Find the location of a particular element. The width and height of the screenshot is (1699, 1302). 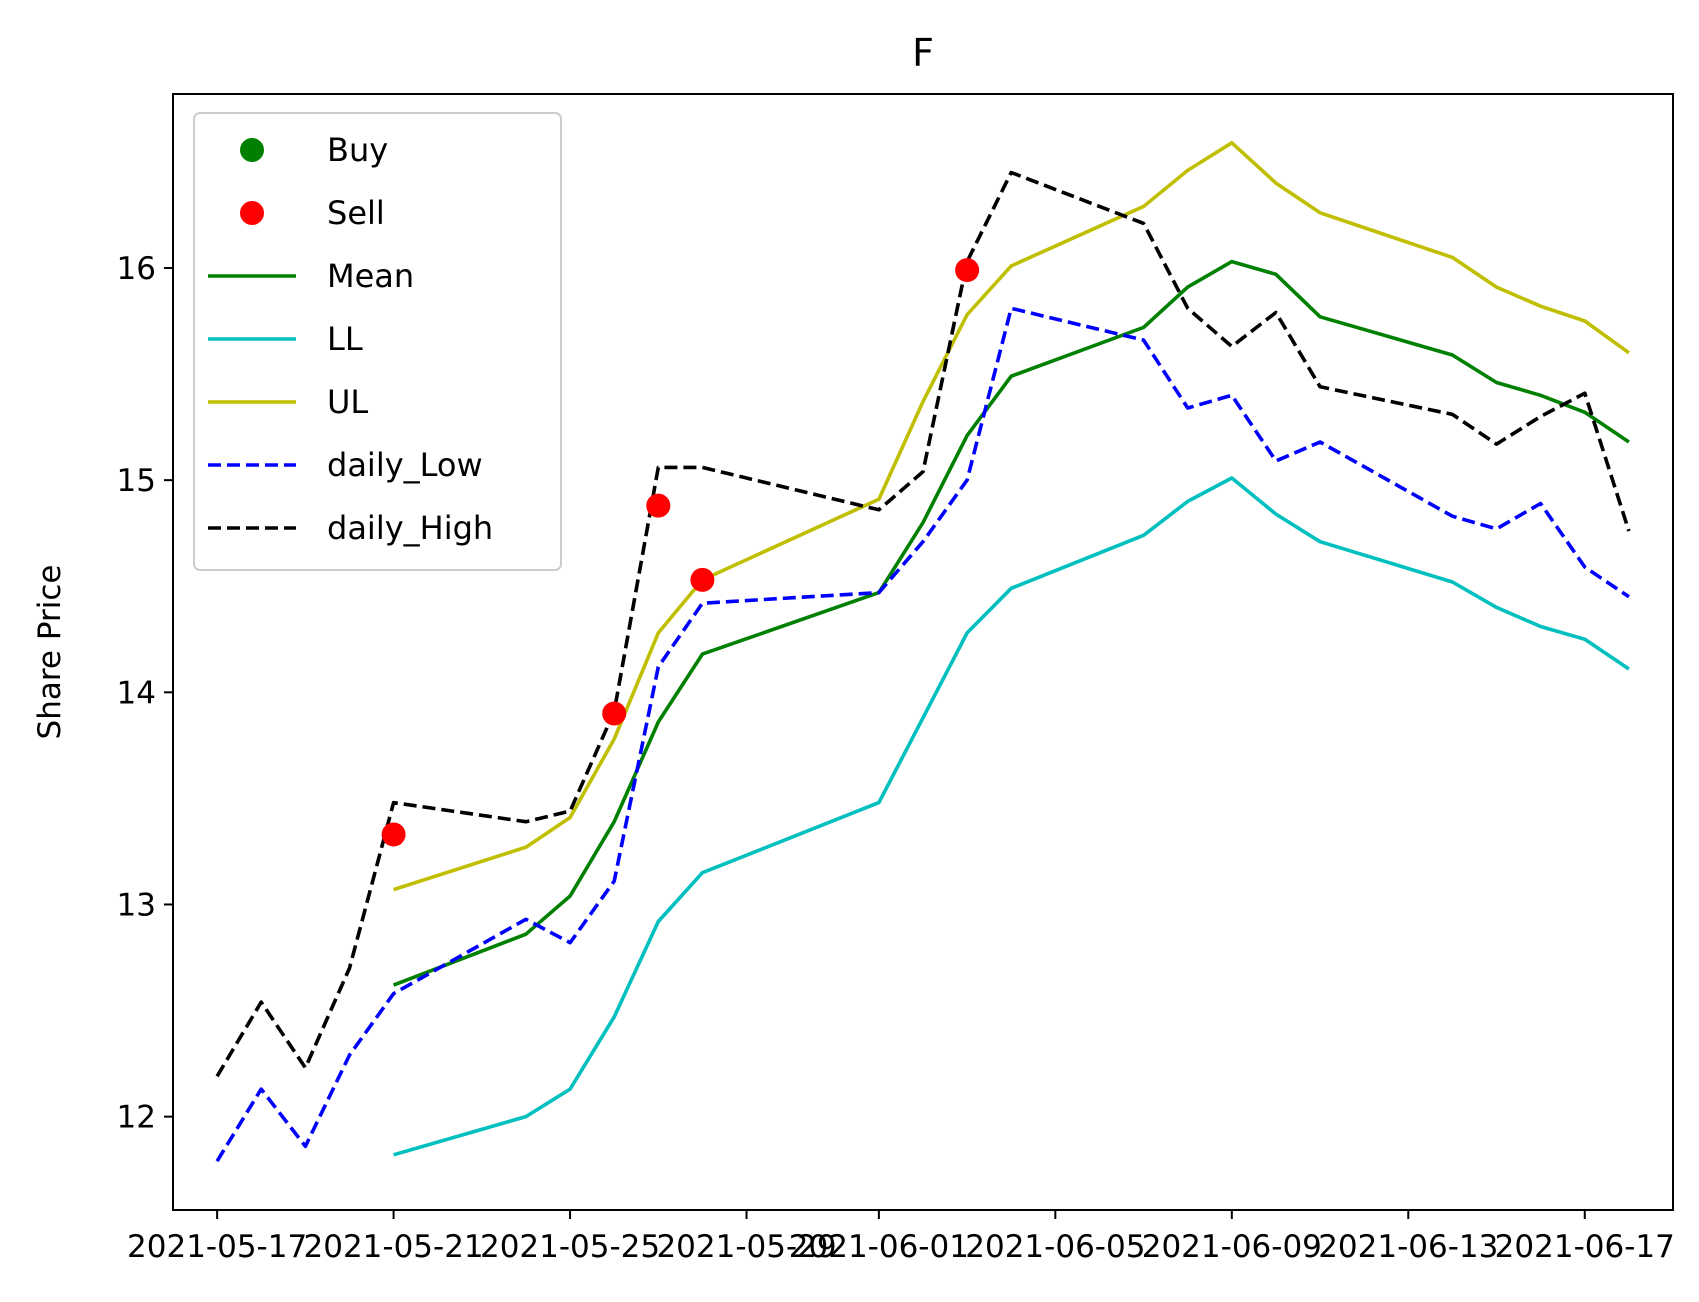

y-tick-label: 13 is located at coordinates (136, 905).